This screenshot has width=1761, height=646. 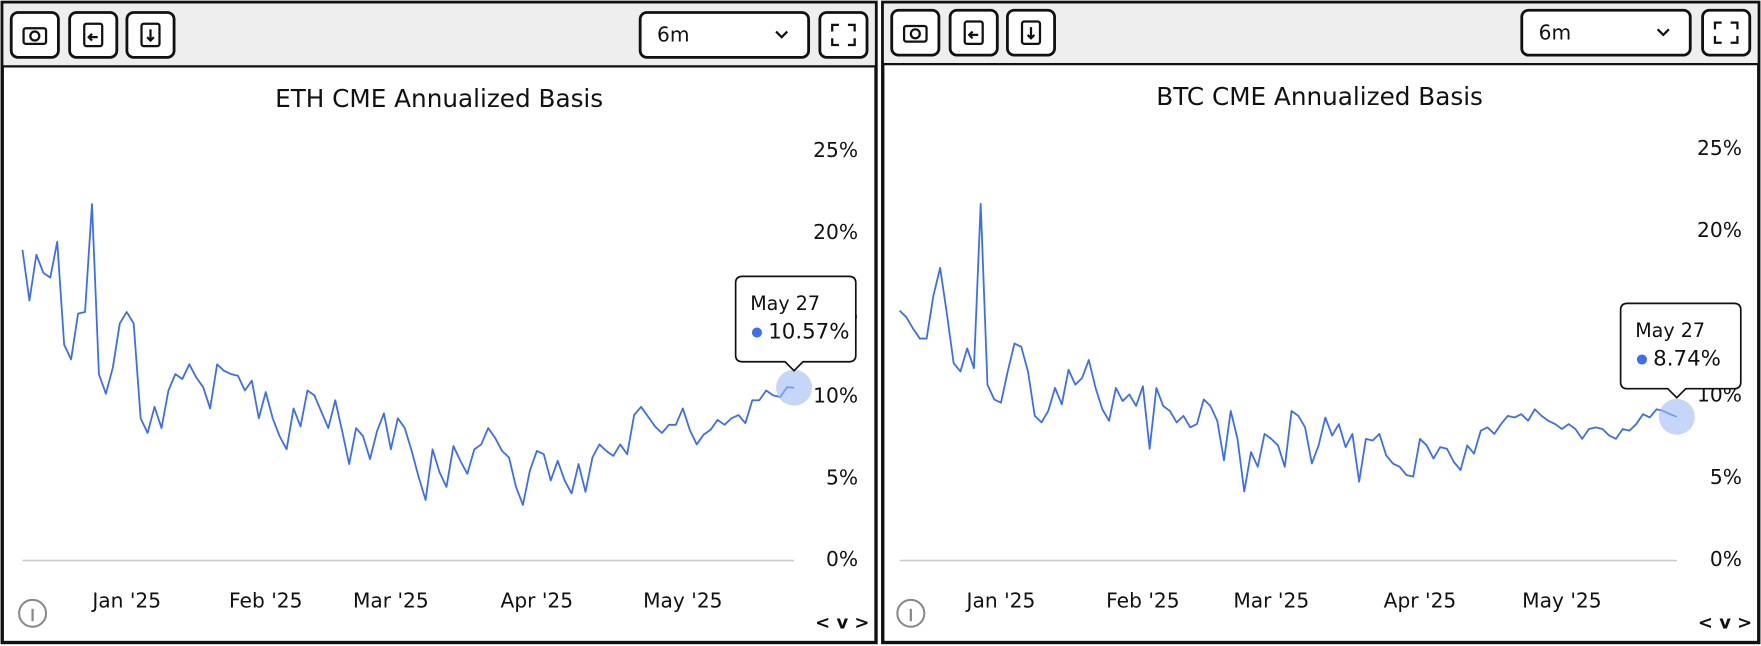 What do you see at coordinates (1687, 359) in the screenshot?
I see `tooltip-value: 8.74%` at bounding box center [1687, 359].